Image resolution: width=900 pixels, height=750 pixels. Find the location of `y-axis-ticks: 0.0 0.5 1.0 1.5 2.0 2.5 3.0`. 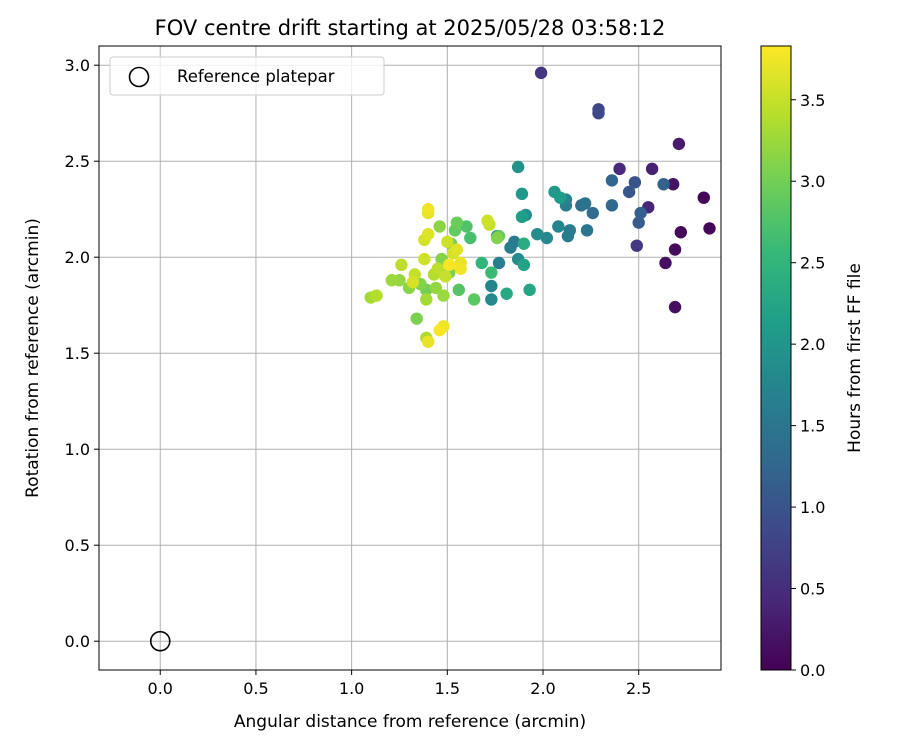

y-axis-ticks: 0.0 0.5 1.0 1.5 2.0 2.5 3.0 is located at coordinates (82, 353).